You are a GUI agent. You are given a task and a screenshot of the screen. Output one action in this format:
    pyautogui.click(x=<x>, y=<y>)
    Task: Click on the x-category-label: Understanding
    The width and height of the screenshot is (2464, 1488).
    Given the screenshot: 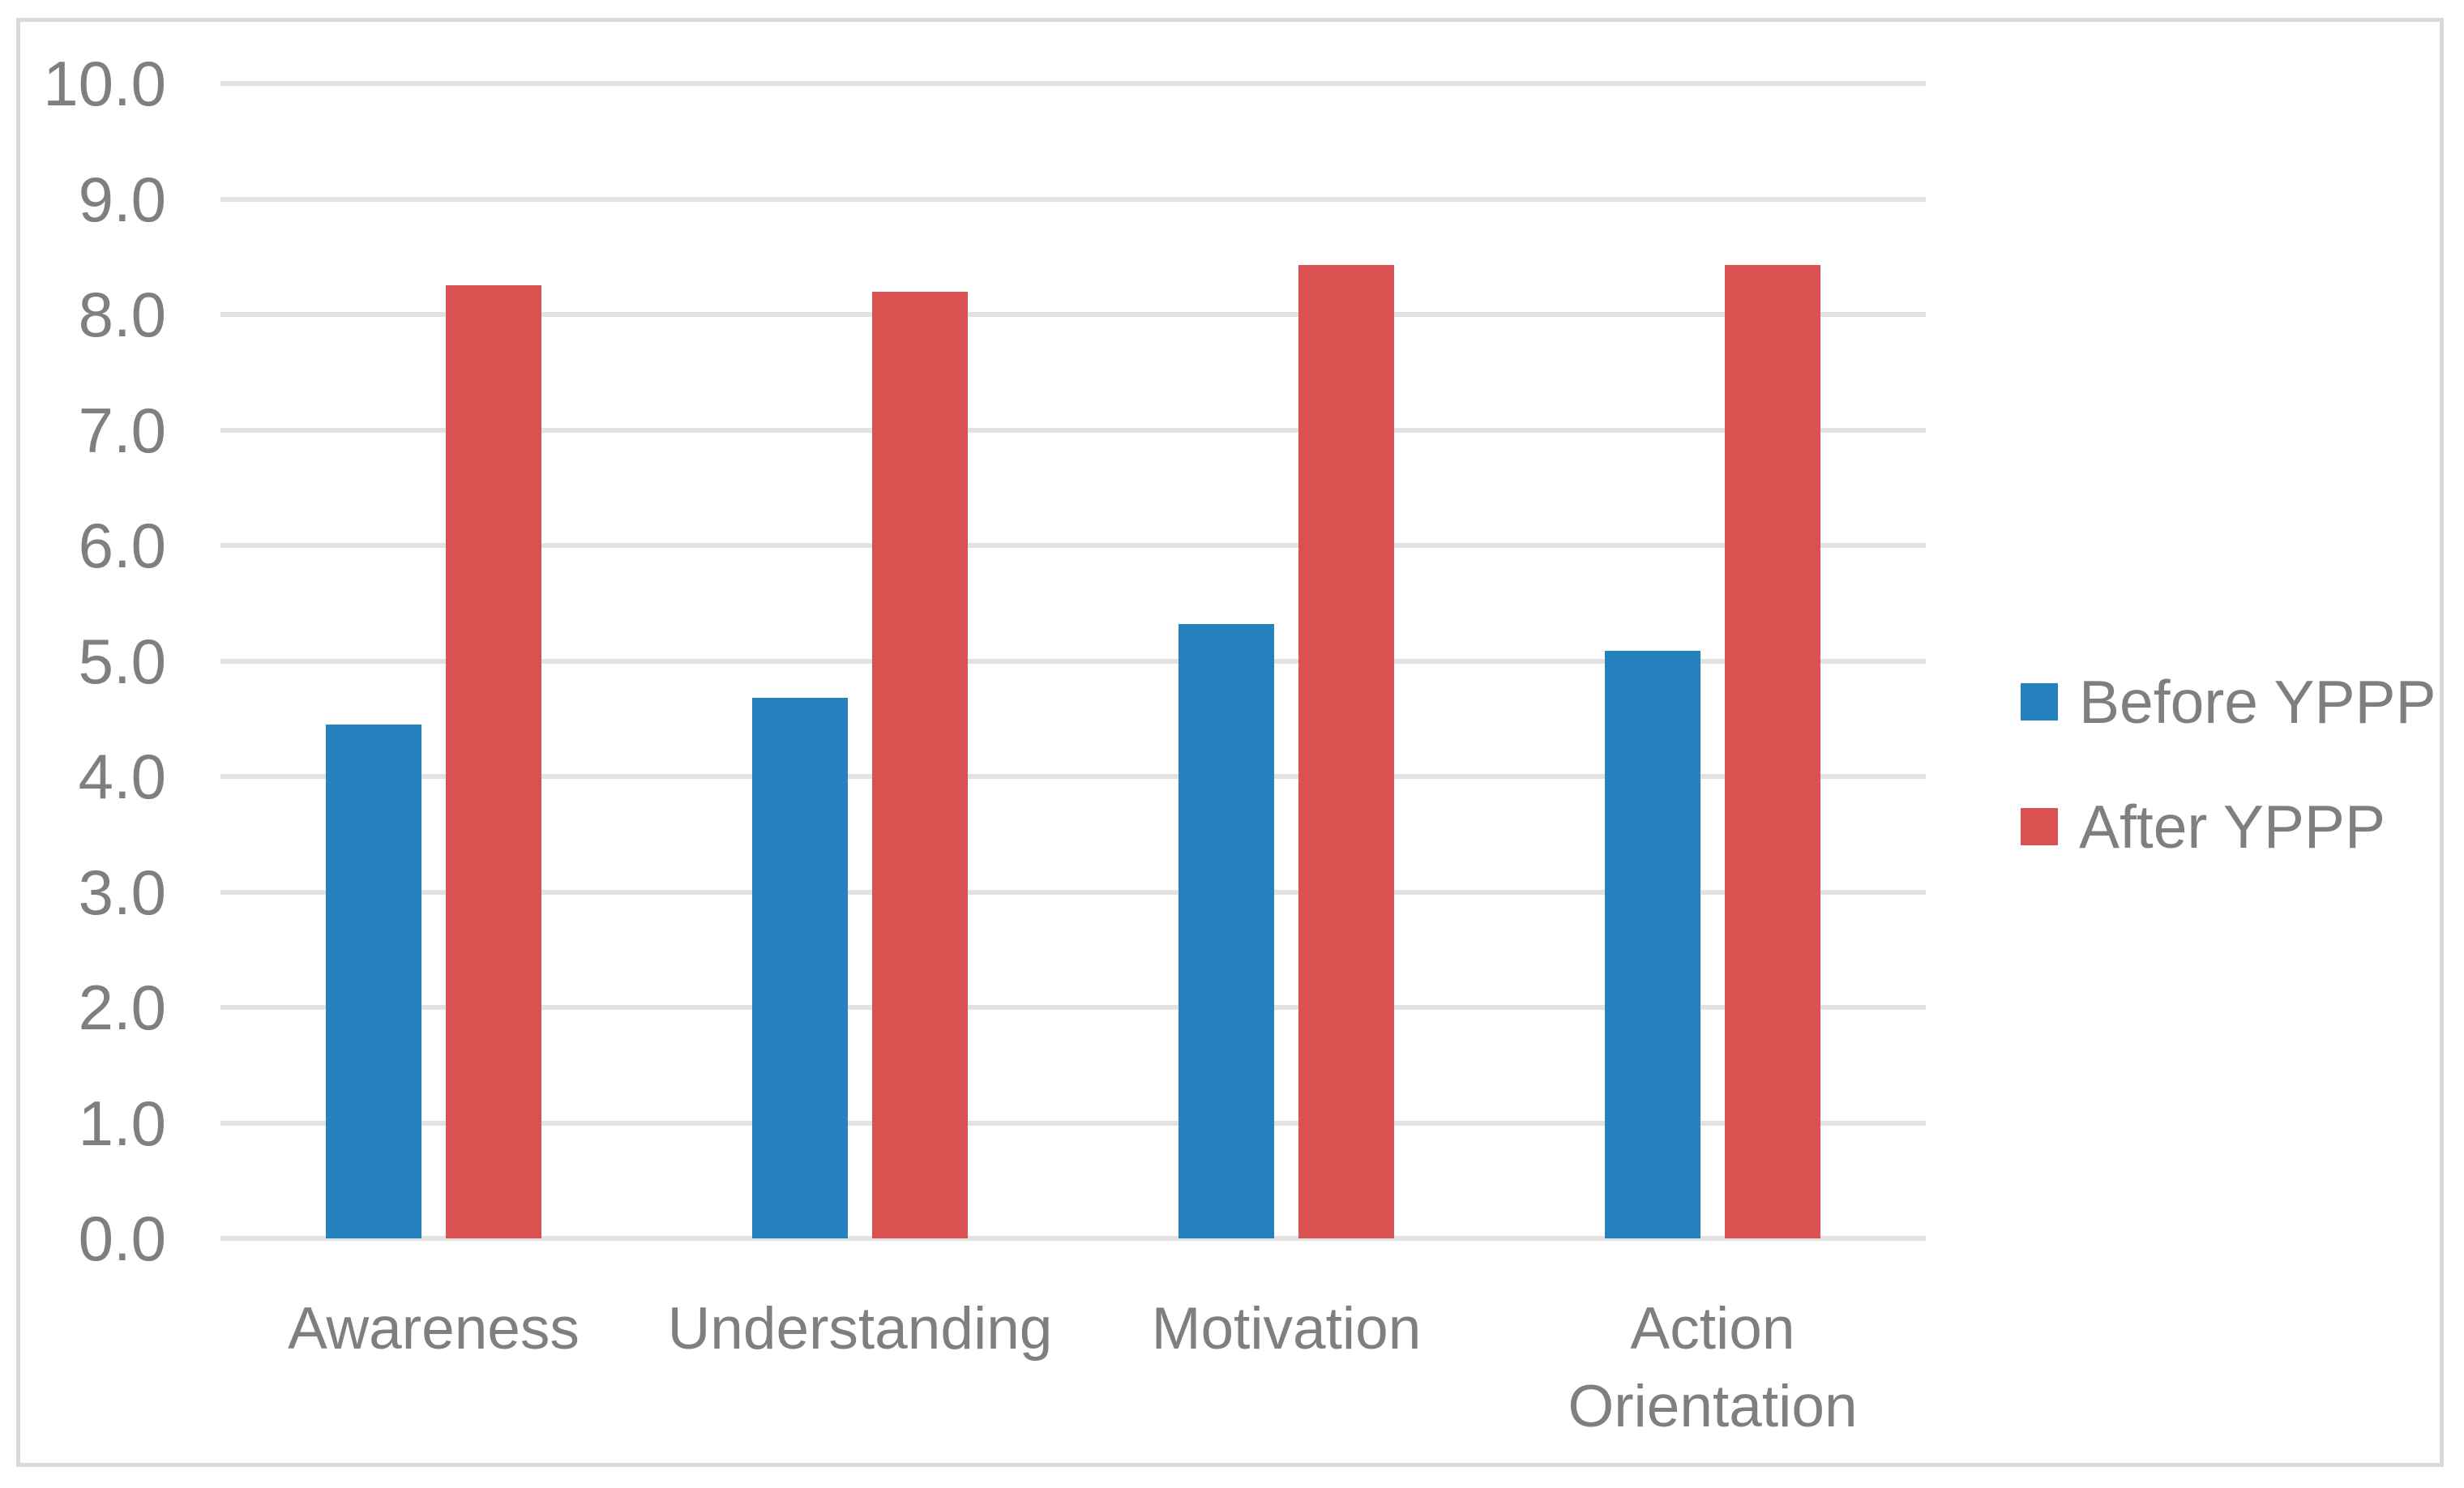 What is the action you would take?
    pyautogui.click(x=860, y=1329)
    